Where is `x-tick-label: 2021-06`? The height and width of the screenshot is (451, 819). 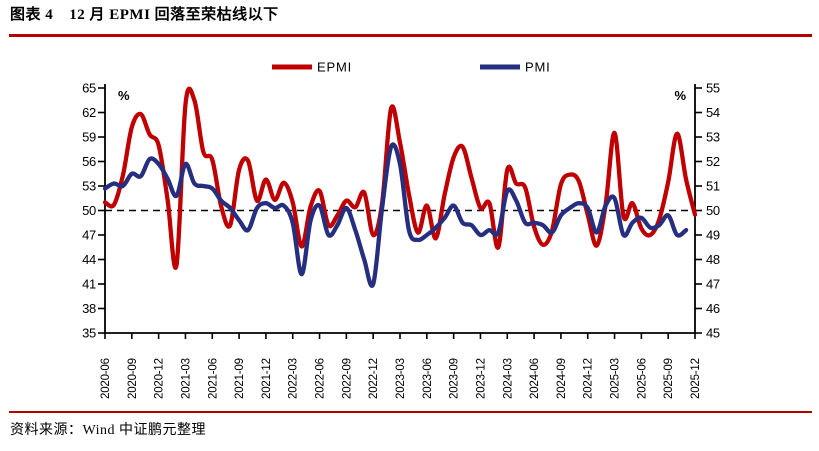 x-tick-label: 2021-06 is located at coordinates (213, 378).